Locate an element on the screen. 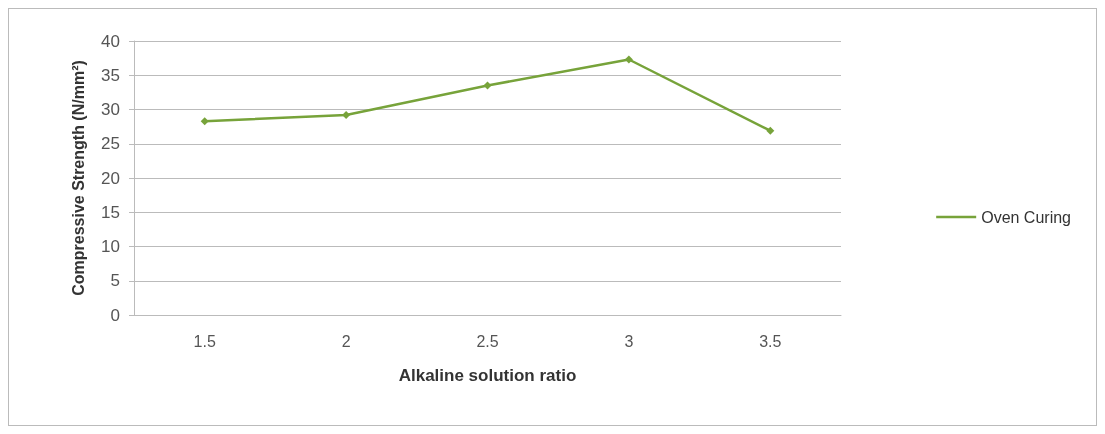 The width and height of the screenshot is (1105, 434). x-tick-label: 3.5 is located at coordinates (770, 341).